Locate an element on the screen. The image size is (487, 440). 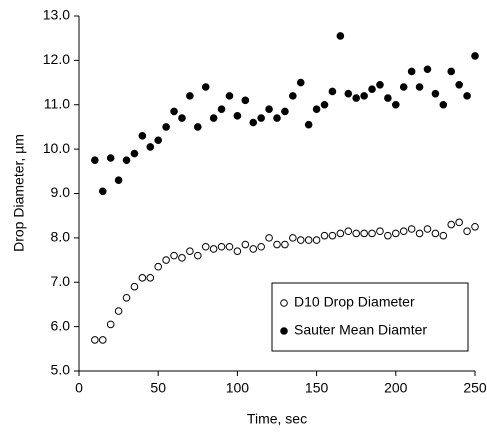
y-tick-label: 12.0 is located at coordinates (56, 59).